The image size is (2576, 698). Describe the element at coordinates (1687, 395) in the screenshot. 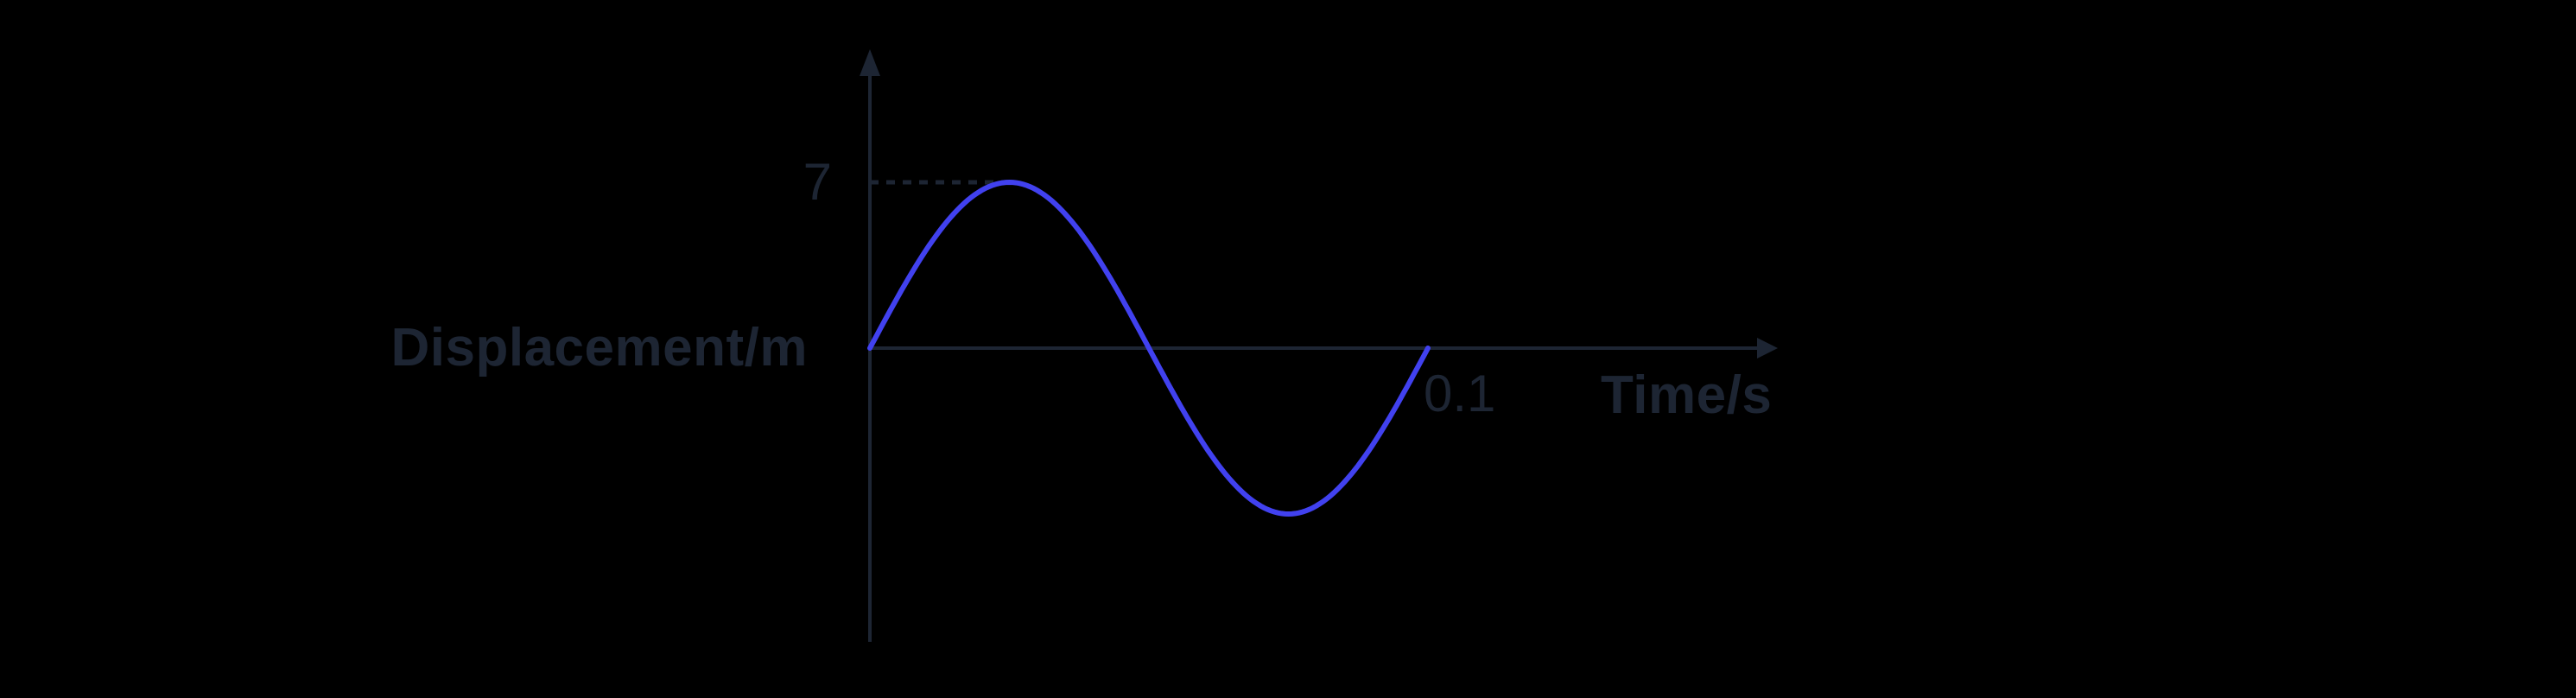

I see `x-axis-label: Time/s` at that location.